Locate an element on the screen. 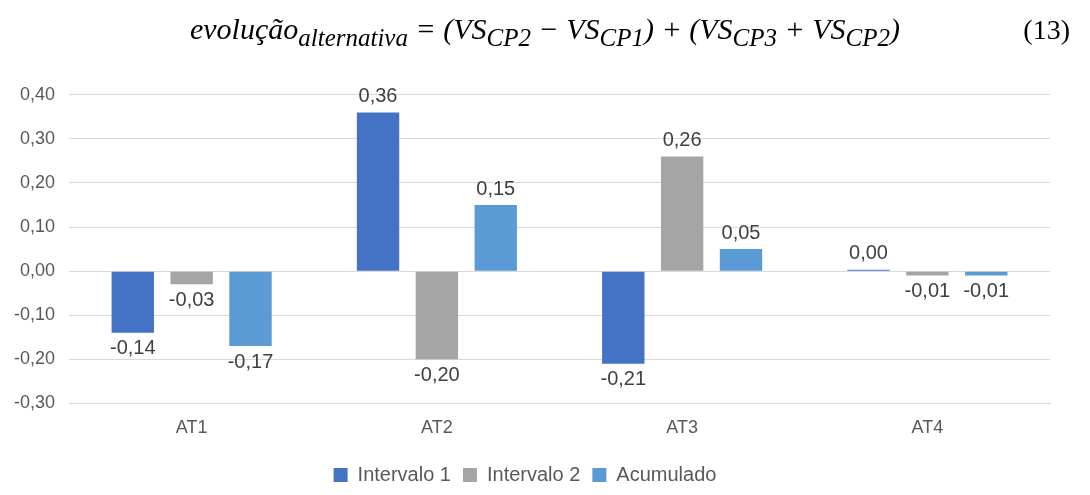 Image resolution: width=1090 pixels, height=495 pixels. data-label: 0,05 is located at coordinates (741, 231).